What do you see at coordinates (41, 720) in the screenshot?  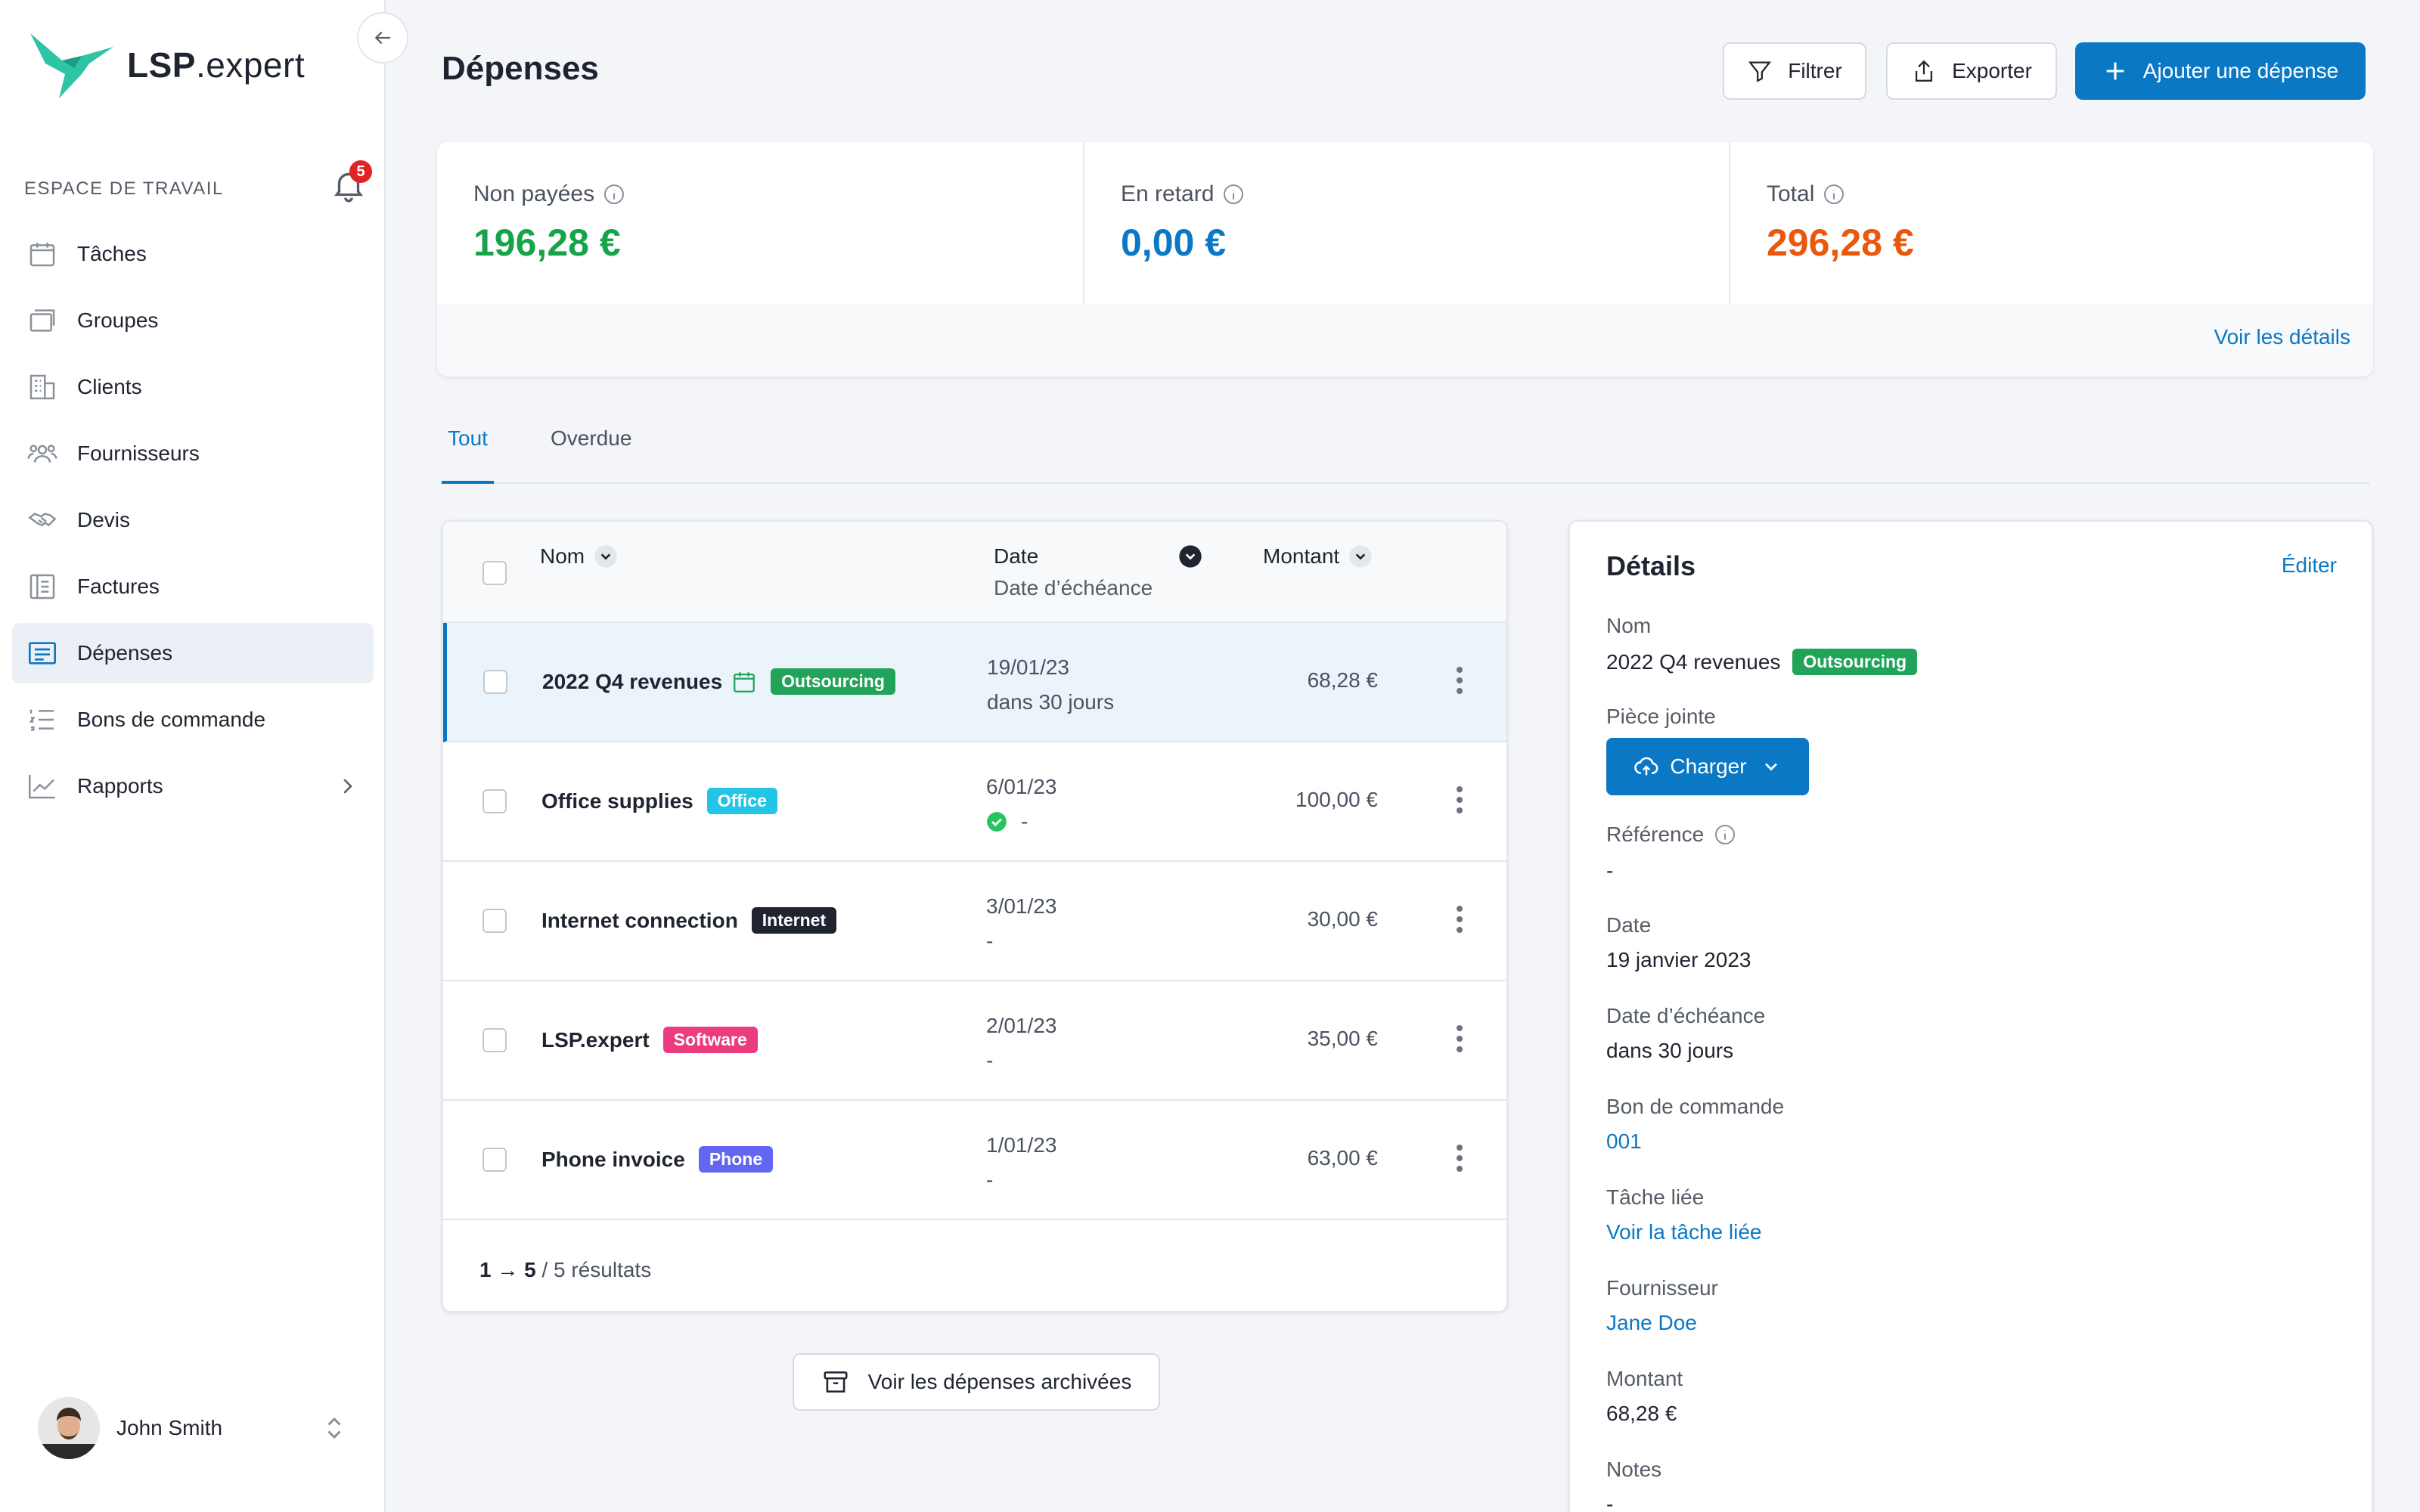 I see `list-icon` at bounding box center [41, 720].